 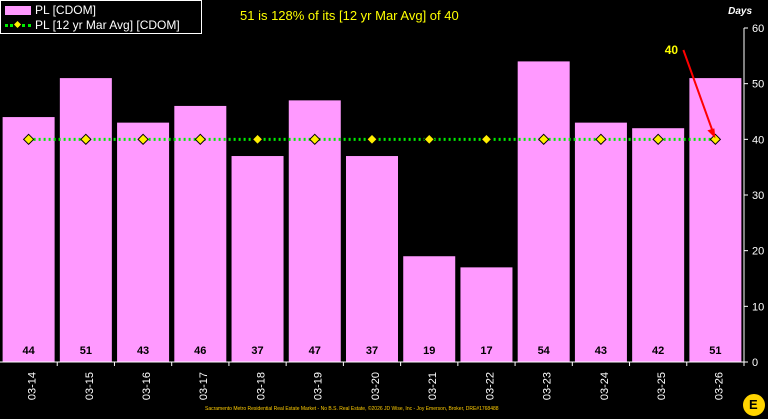 I want to click on callout: 40, so click(x=690, y=91).